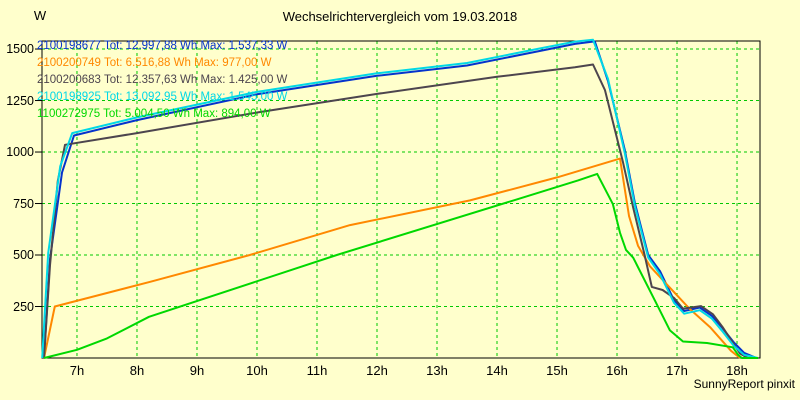  Describe the element at coordinates (40, 15) in the screenshot. I see `y-axis-unit-label: W` at that location.